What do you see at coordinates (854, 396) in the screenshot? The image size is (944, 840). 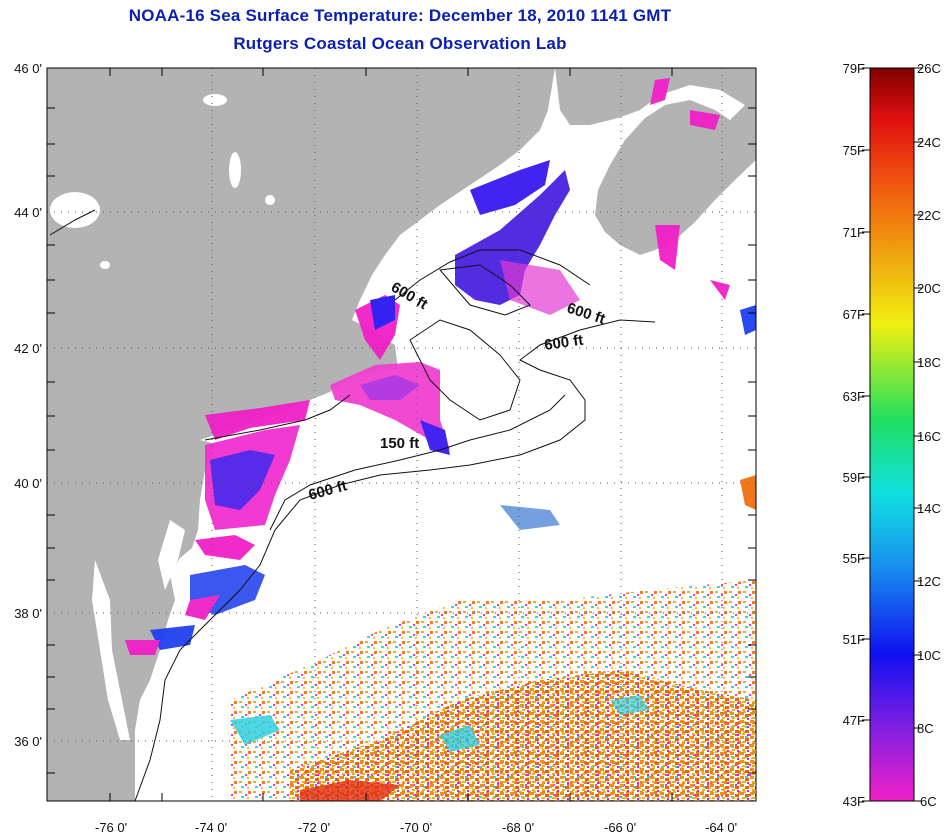 I see `colorbar-f-label: 63F` at bounding box center [854, 396].